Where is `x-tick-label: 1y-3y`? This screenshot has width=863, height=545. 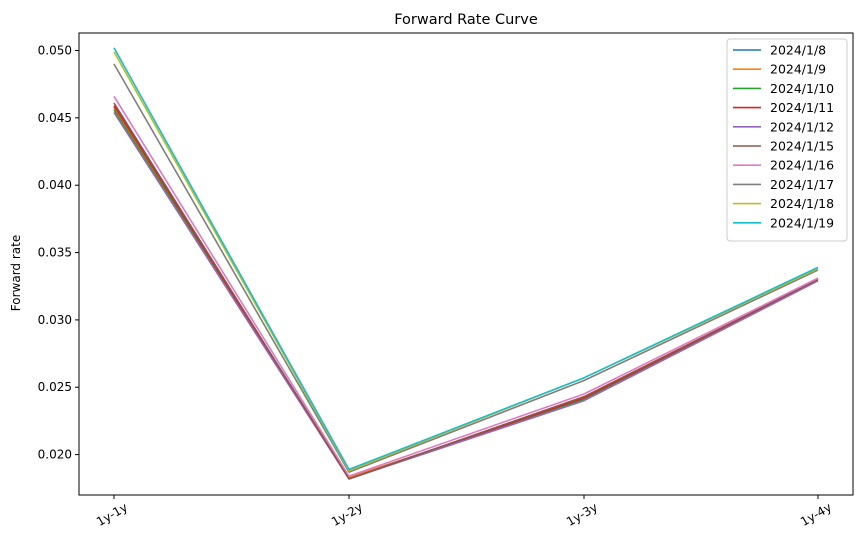 x-tick-label: 1y-3y is located at coordinates (582, 514).